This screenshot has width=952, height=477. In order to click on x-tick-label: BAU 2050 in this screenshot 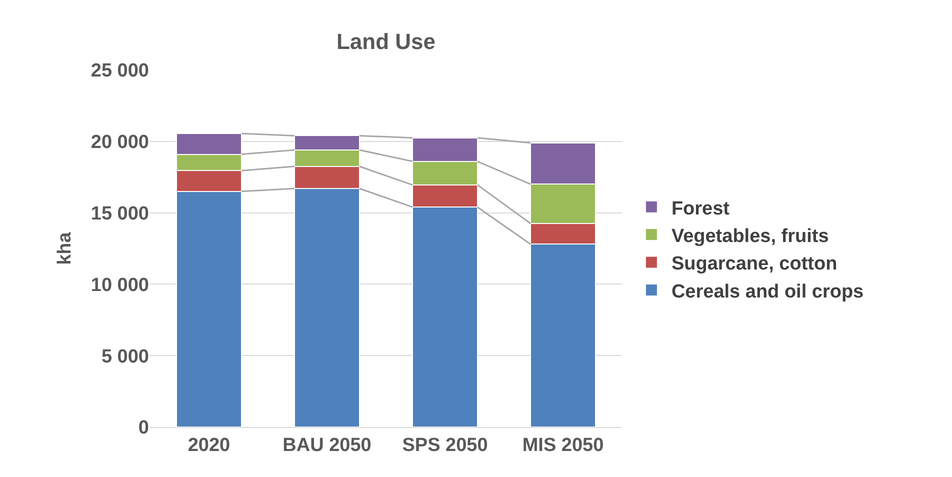, I will do `click(327, 445)`.